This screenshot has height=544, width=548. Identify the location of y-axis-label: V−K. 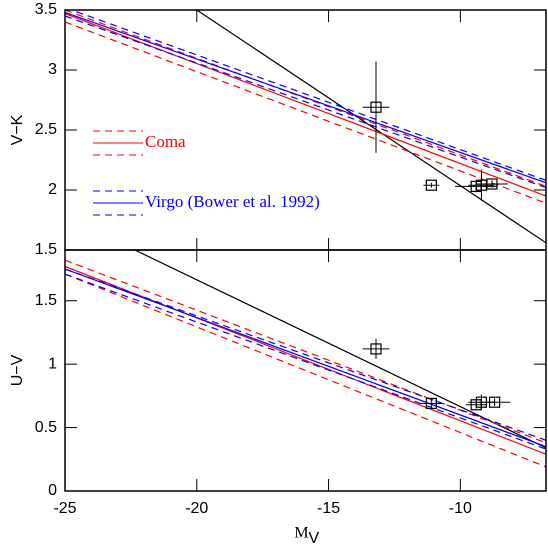
(17, 129).